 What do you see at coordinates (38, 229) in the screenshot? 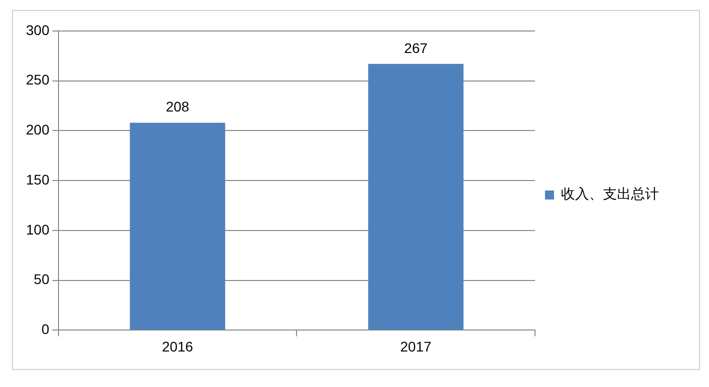
I see `y-tick-label: 100` at bounding box center [38, 229].